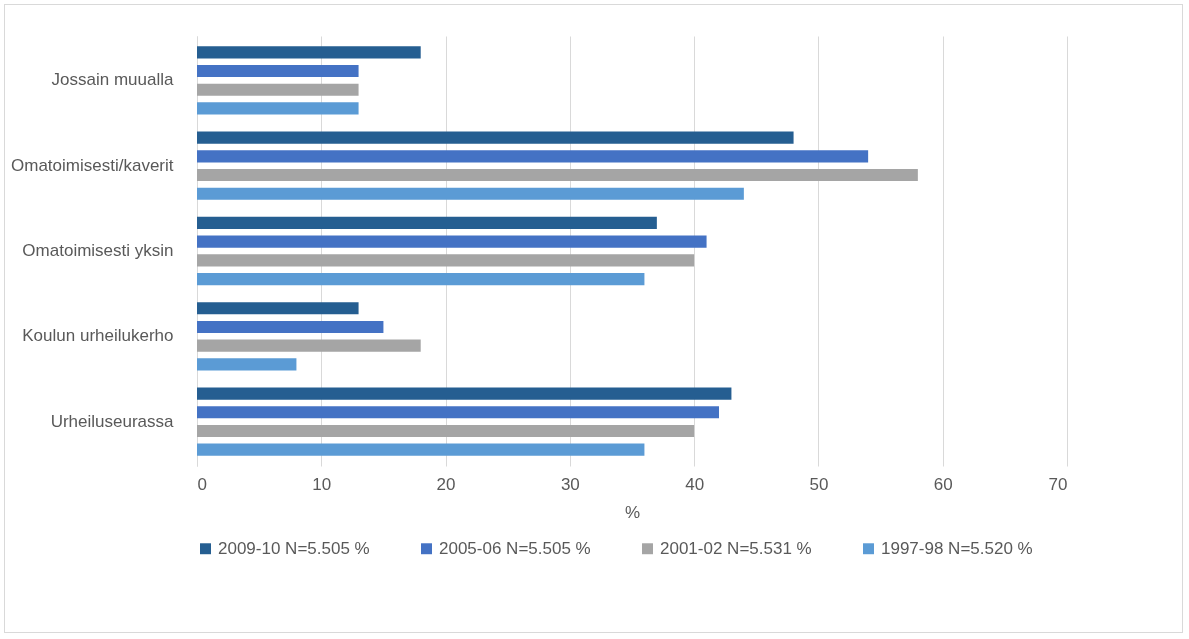 This screenshot has width=1189, height=639. Describe the element at coordinates (570, 484) in the screenshot. I see `x-tick-label: 30` at that location.